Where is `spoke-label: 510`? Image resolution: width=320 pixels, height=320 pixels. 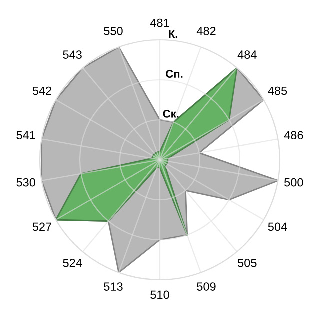 spoke-label: 510 is located at coordinates (160, 295).